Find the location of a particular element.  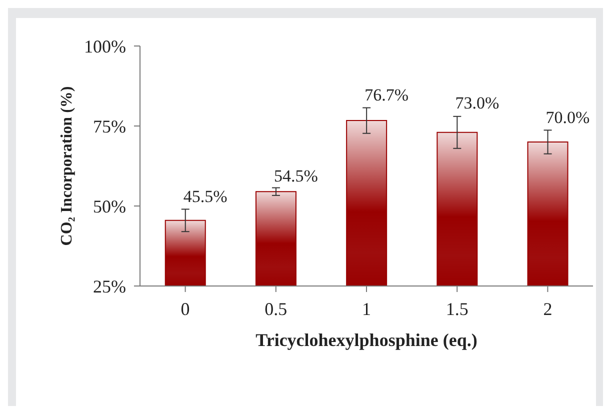

data-label: 45.5% is located at coordinates (205, 196).